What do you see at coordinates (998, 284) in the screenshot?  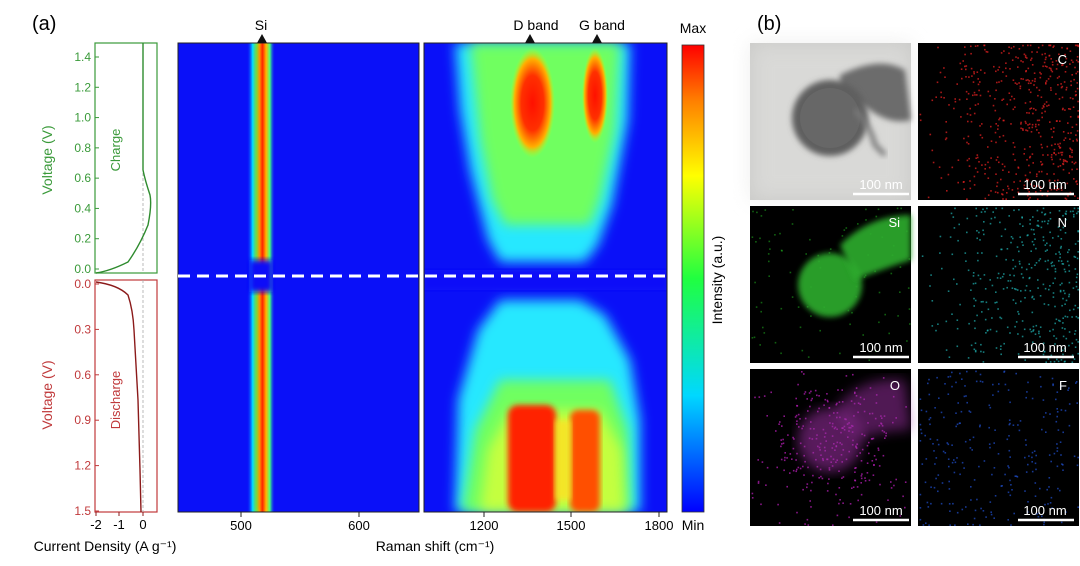 I see `map-n` at bounding box center [998, 284].